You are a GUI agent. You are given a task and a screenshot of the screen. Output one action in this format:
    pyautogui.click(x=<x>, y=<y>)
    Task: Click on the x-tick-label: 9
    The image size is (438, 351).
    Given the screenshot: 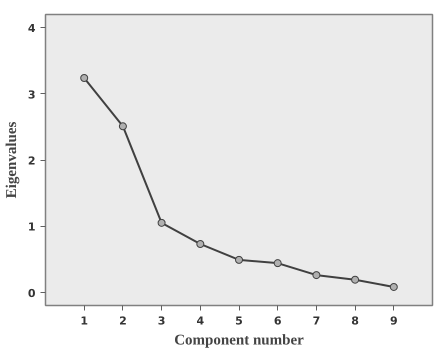 What is the action you would take?
    pyautogui.click(x=394, y=321)
    